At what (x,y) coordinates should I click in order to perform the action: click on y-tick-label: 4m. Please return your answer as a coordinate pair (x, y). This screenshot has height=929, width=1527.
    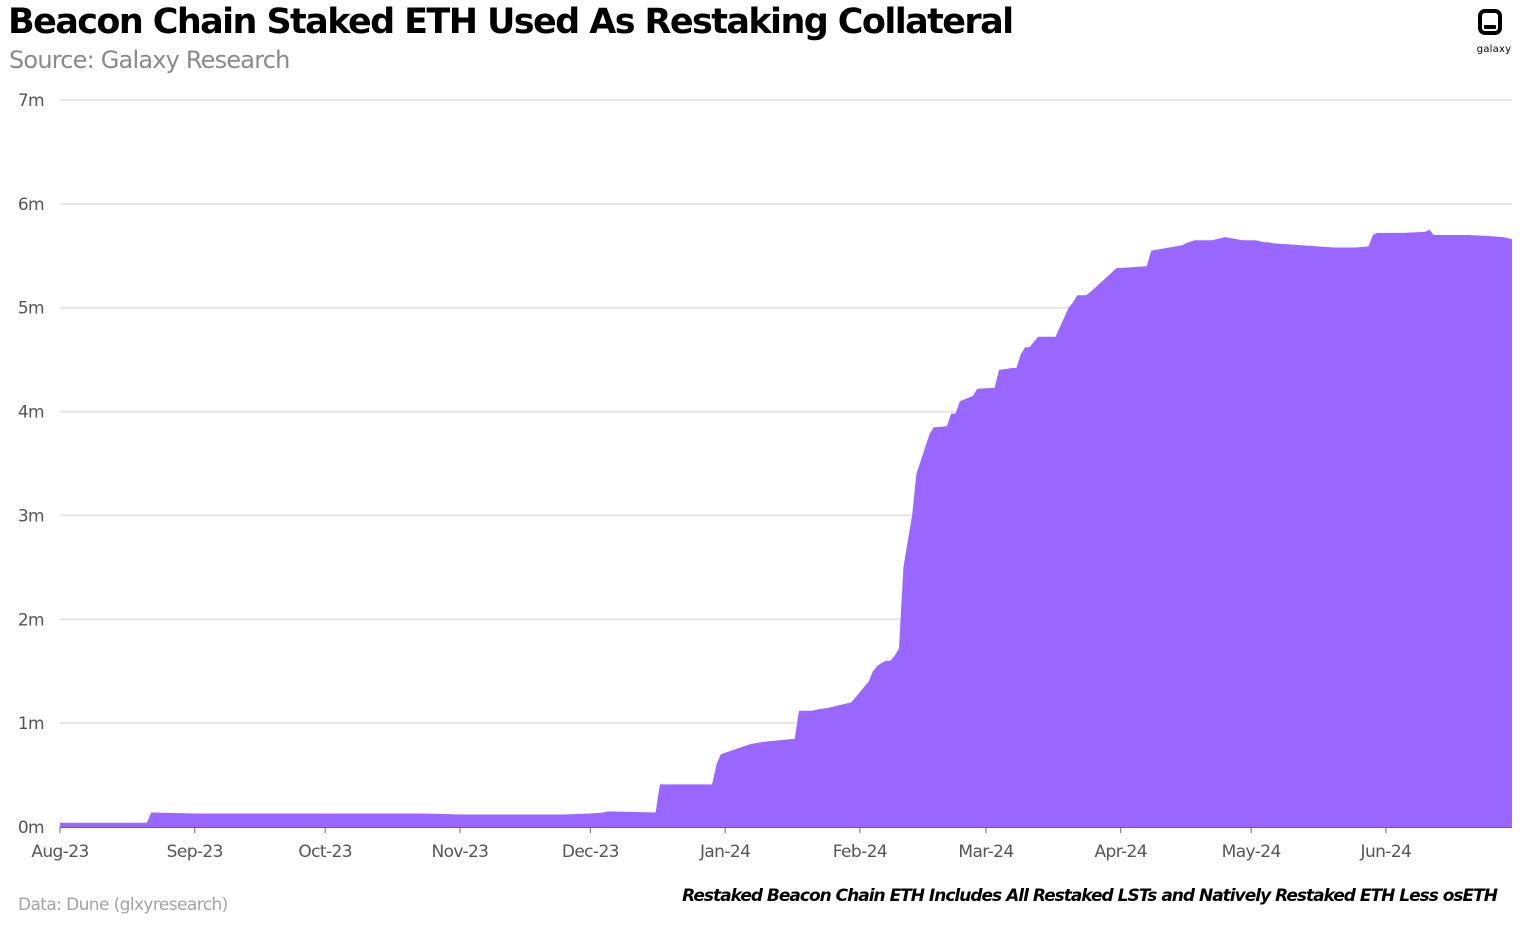
    Looking at the image, I should click on (31, 413).